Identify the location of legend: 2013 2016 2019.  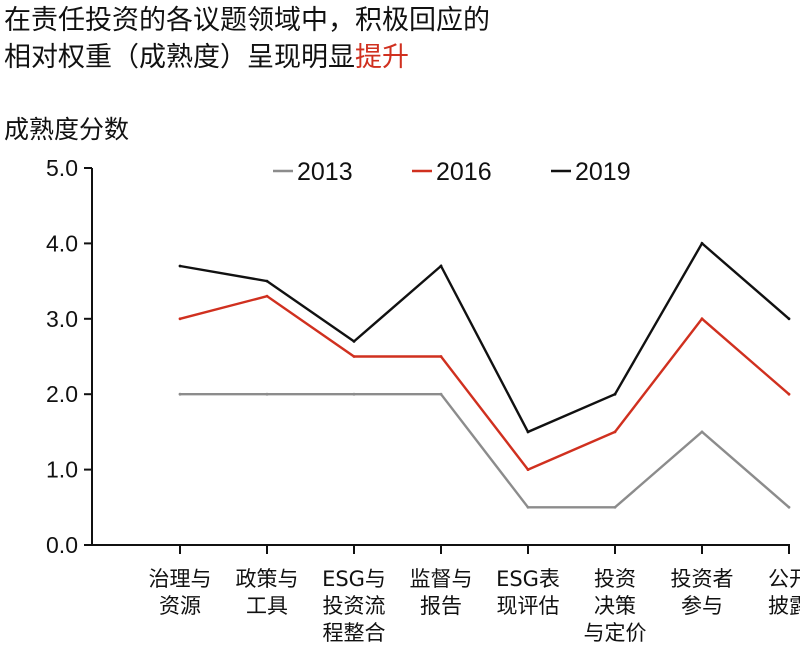
(452, 172).